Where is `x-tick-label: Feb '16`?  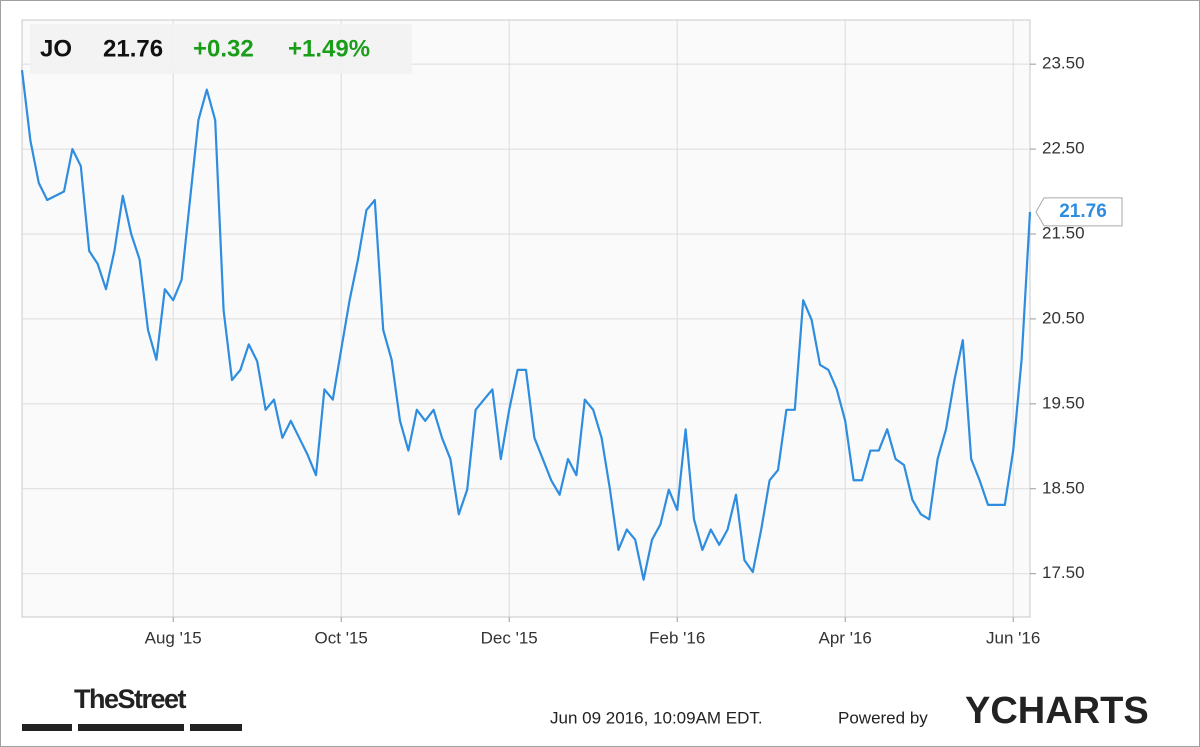 x-tick-label: Feb '16 is located at coordinates (677, 637).